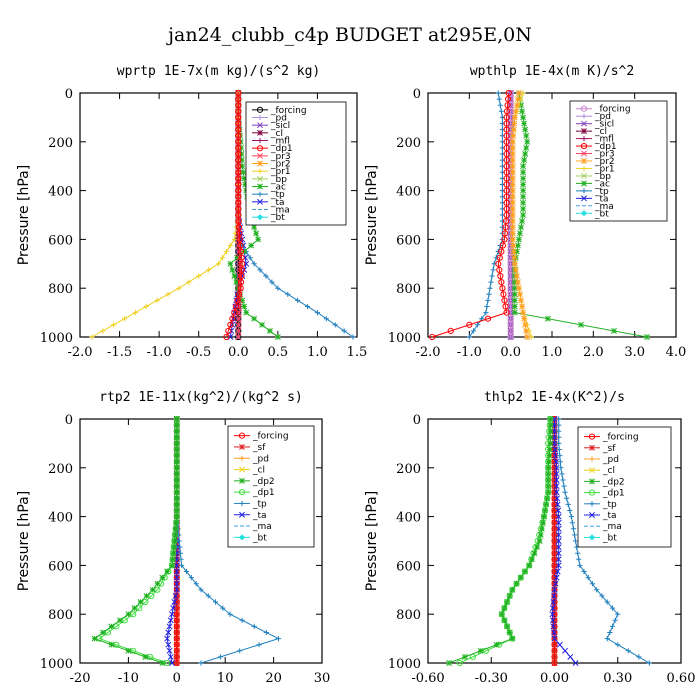 Image resolution: width=700 pixels, height=700 pixels. Describe the element at coordinates (469, 352) in the screenshot. I see `x-tick-label: -1.0` at that location.